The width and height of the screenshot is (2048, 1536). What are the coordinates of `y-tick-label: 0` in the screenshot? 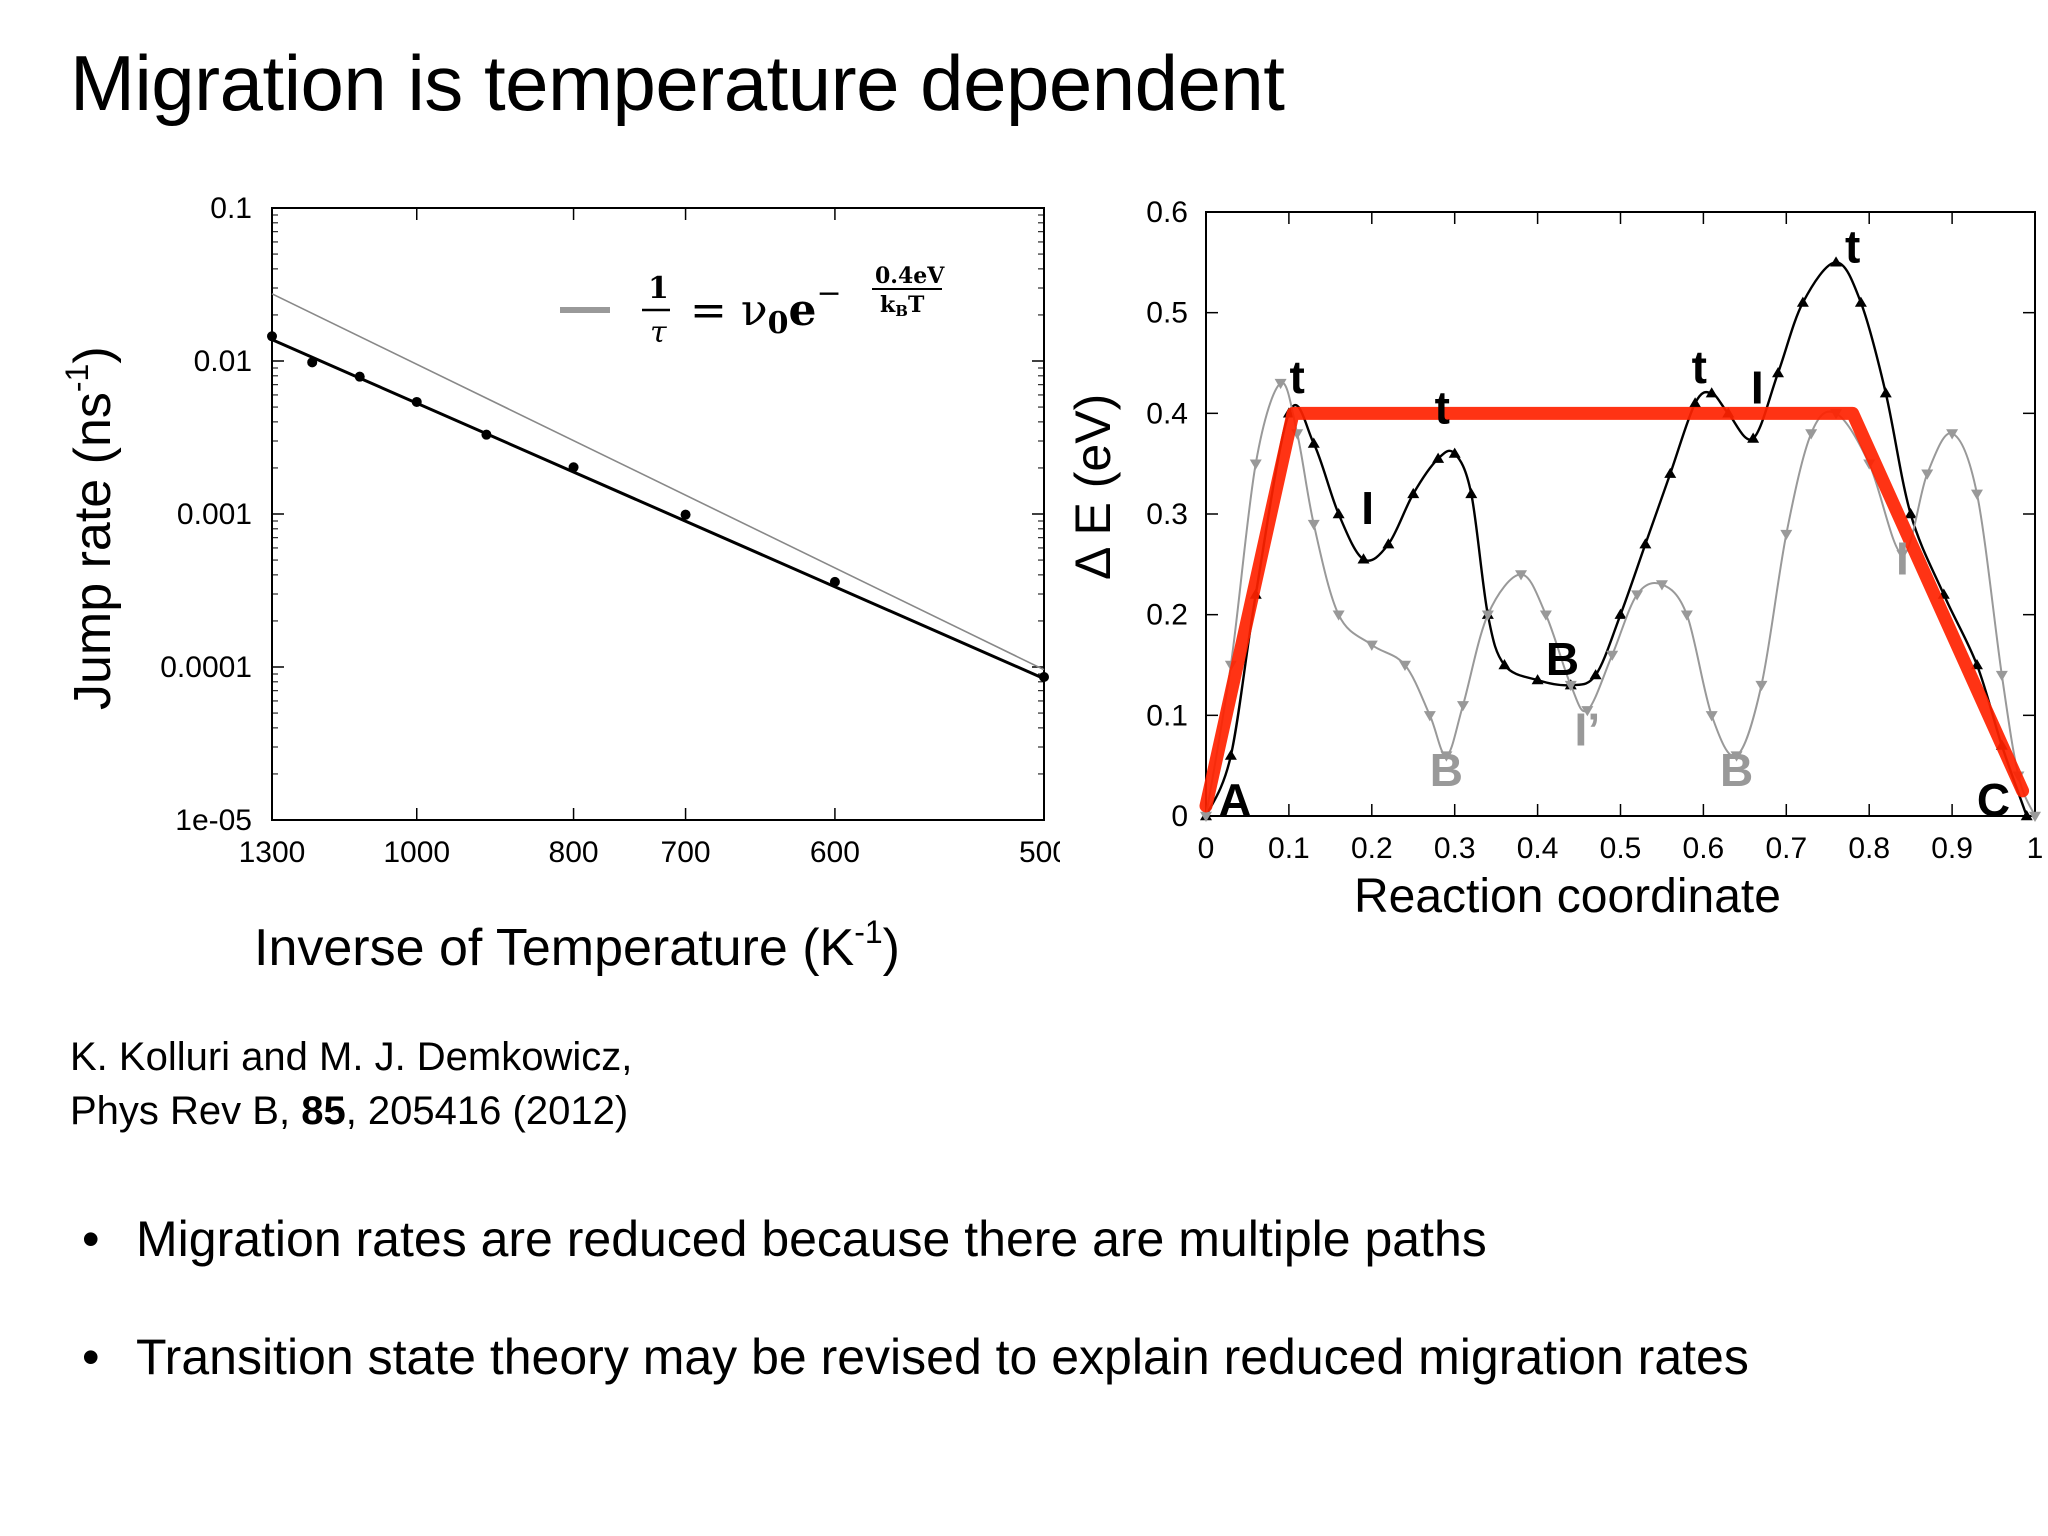 It's located at (1179, 816).